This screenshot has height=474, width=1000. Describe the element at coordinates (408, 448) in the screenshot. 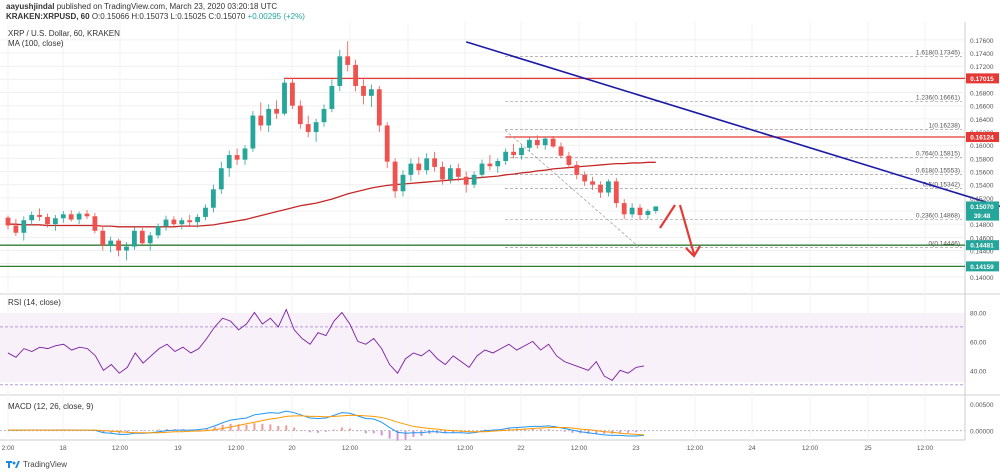

I see `time-tick-label: 21` at that location.